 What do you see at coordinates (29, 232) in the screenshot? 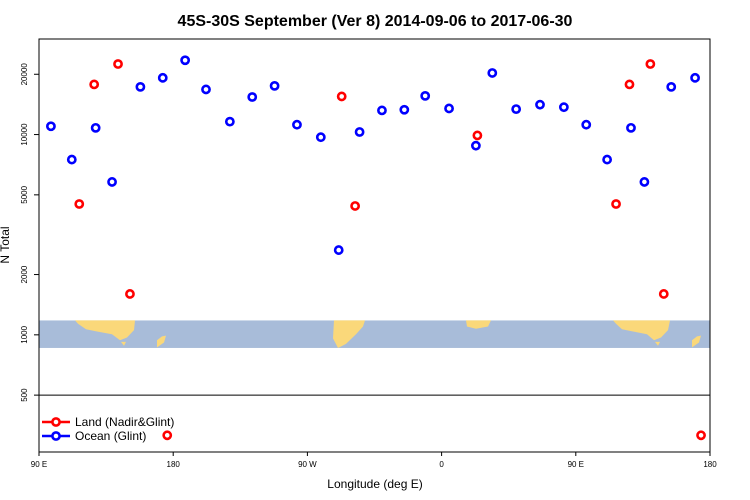
I see `y-axis: 500 1000 2000 5000 10000 20000` at bounding box center [29, 232].